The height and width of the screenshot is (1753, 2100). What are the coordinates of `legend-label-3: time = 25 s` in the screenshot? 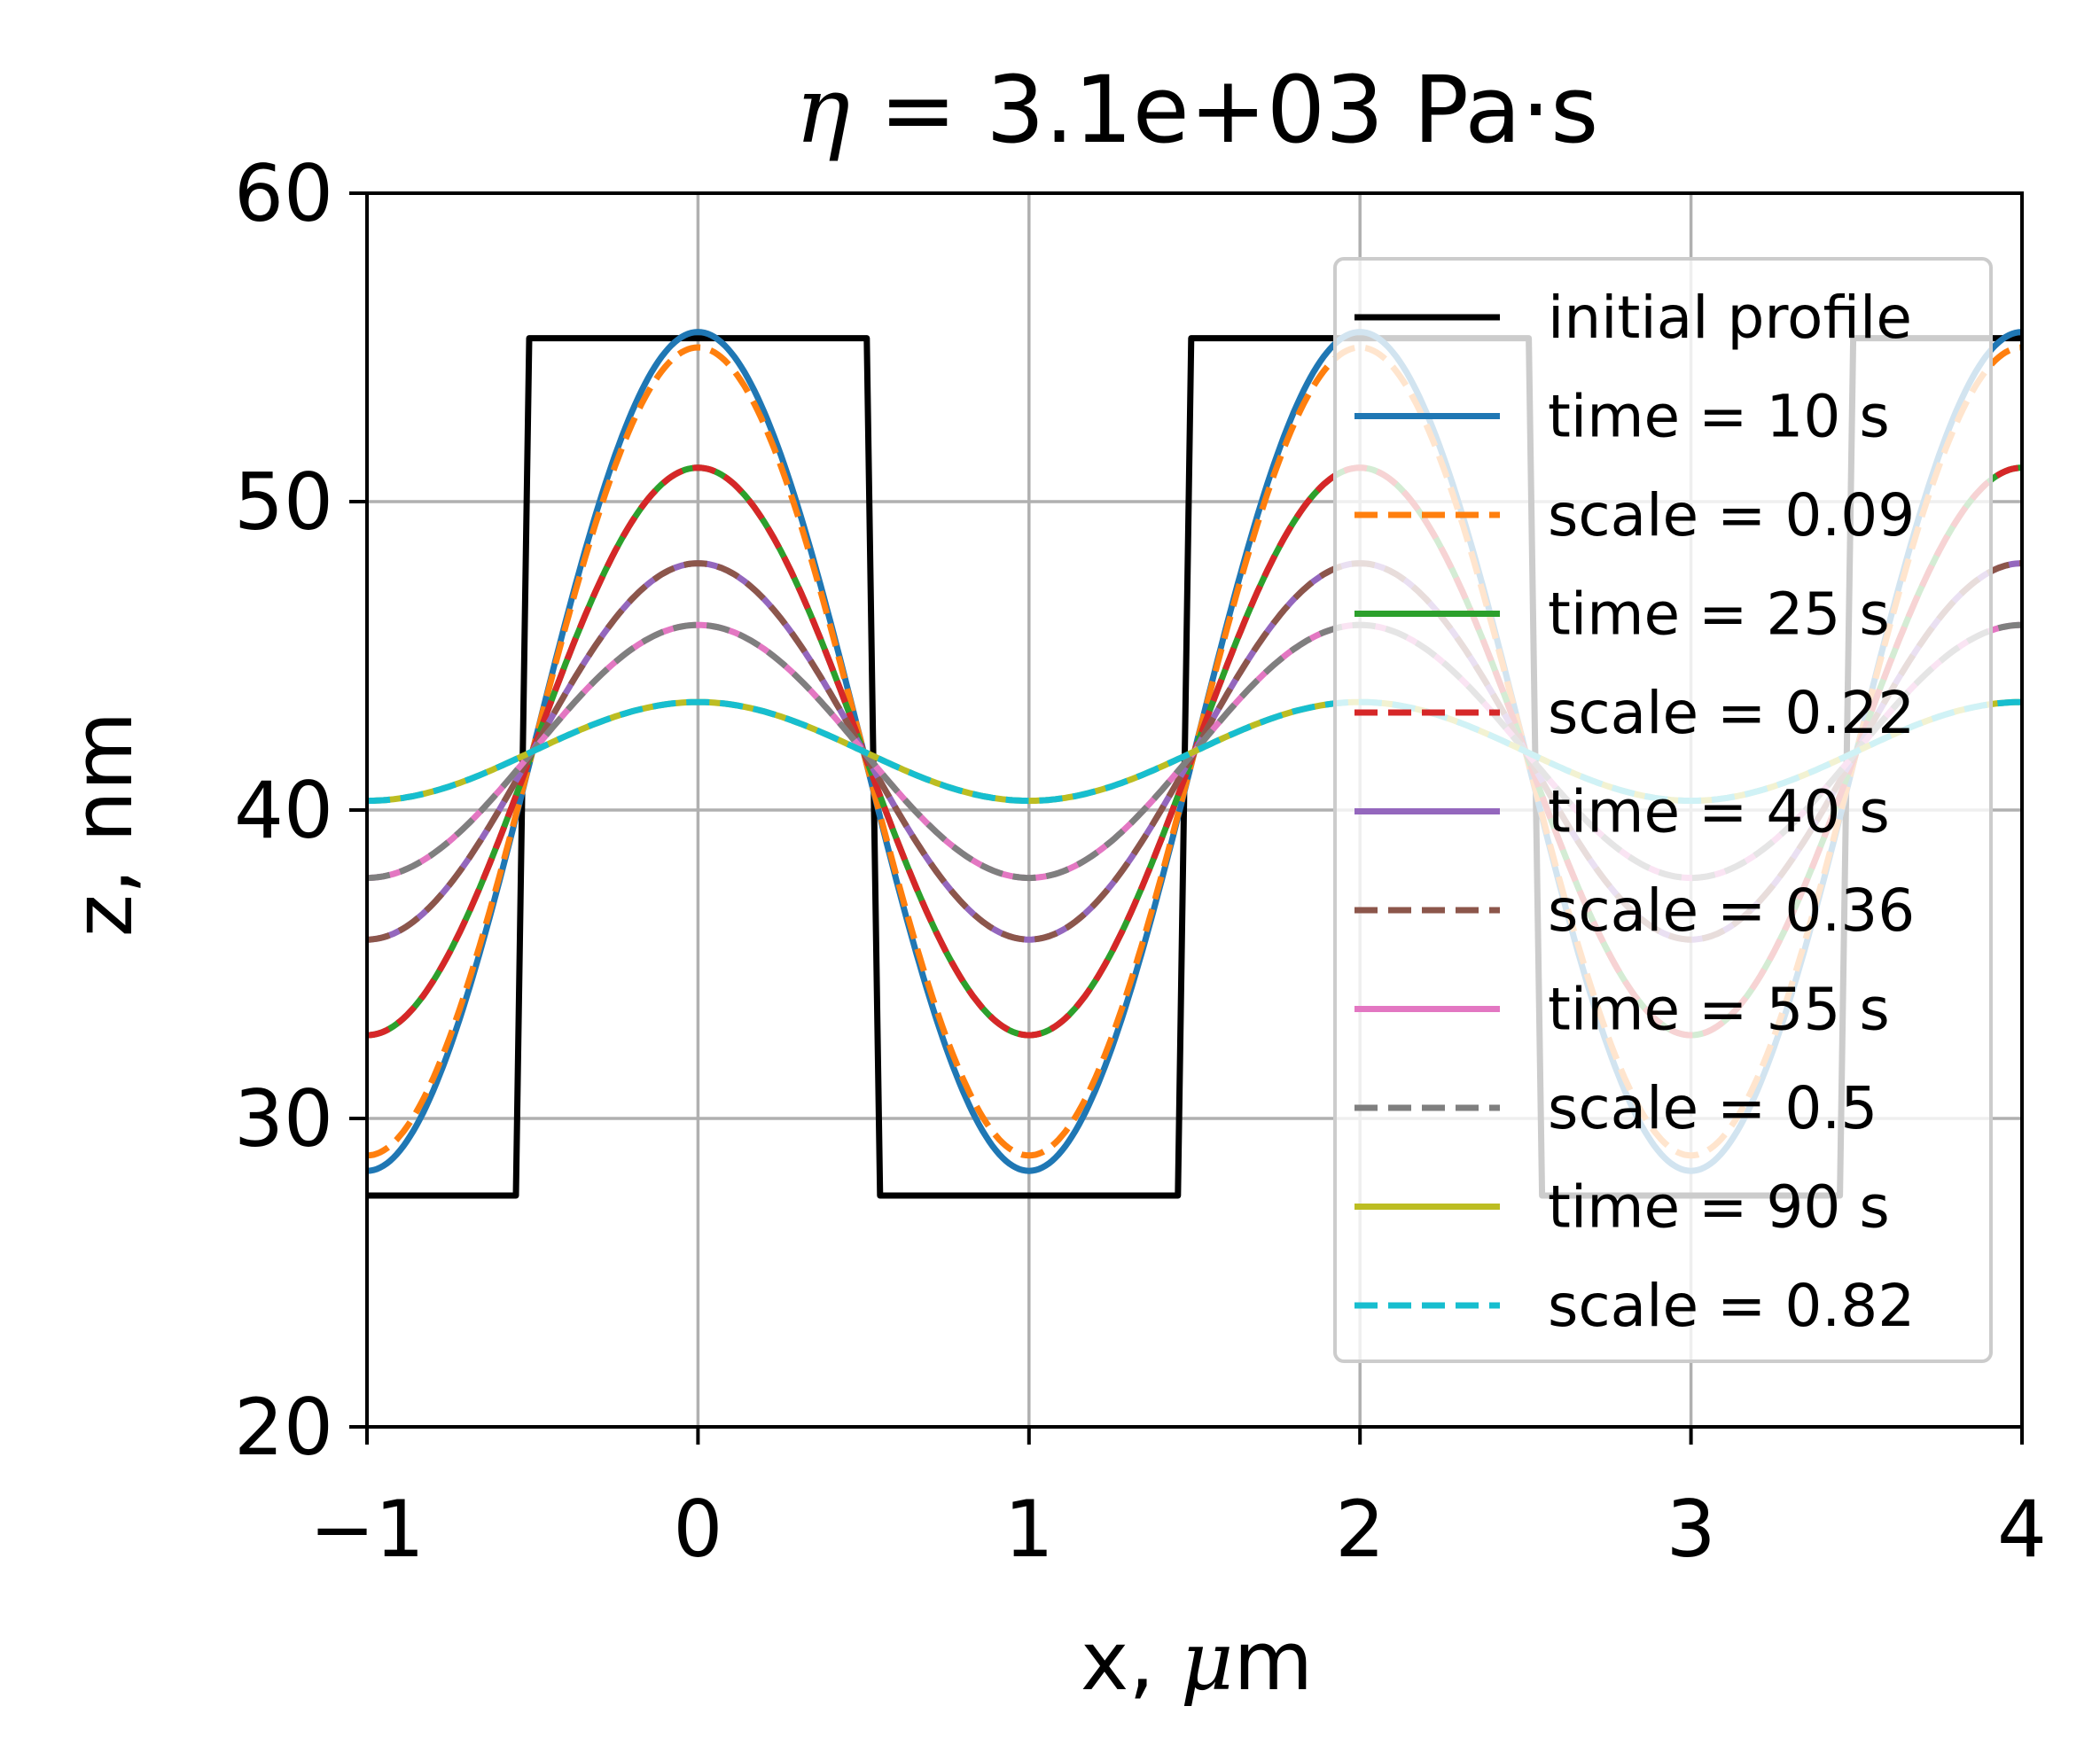 It's located at (1719, 615).